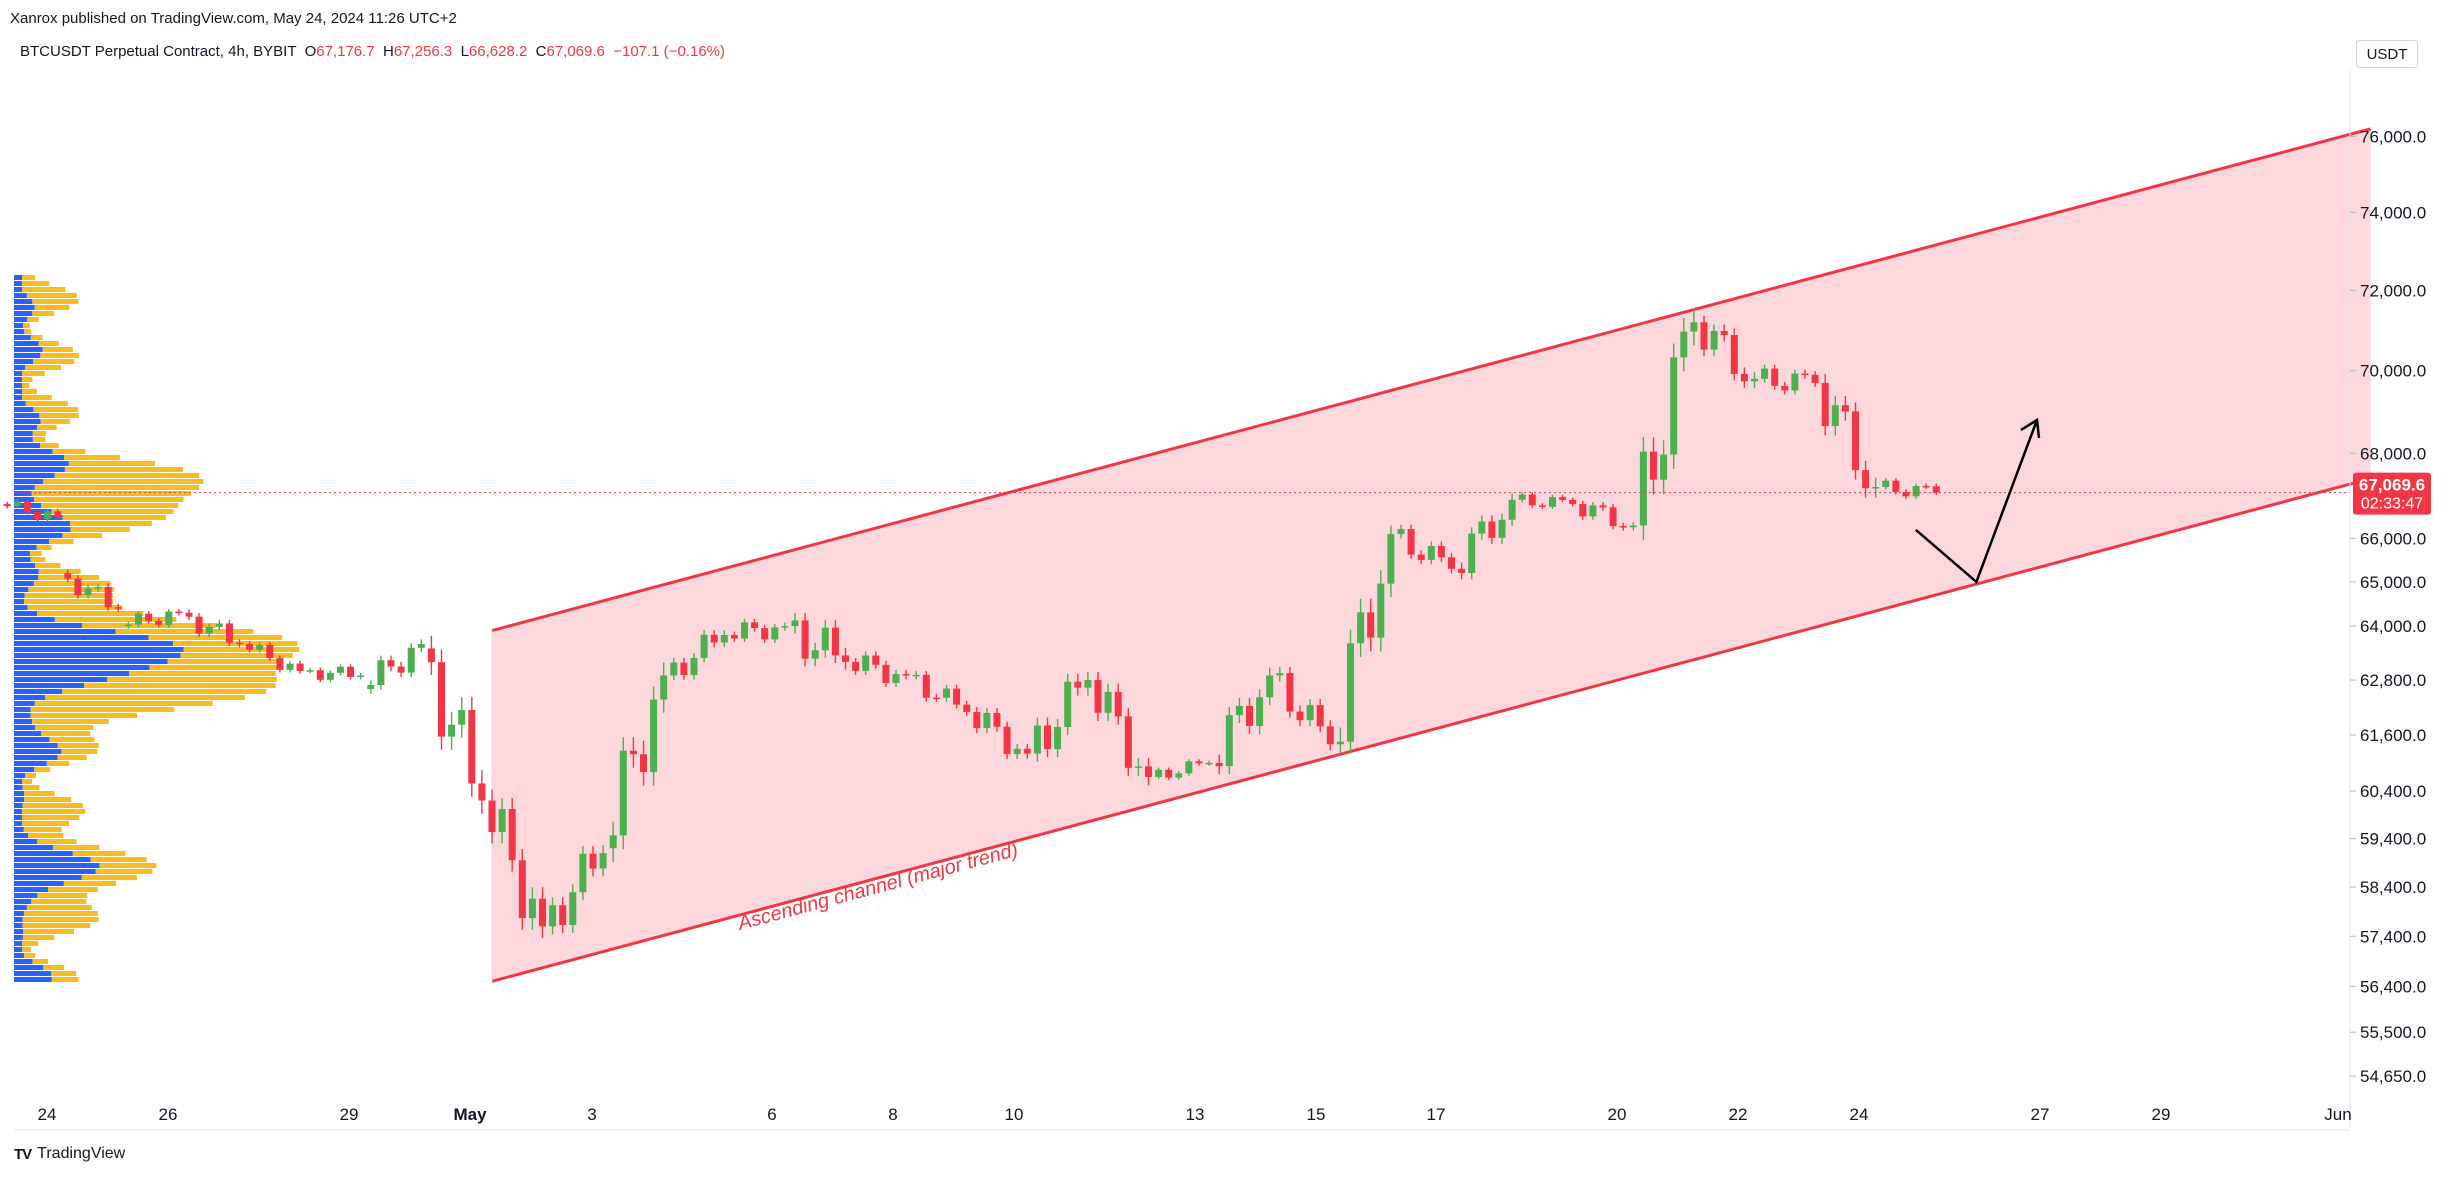 The width and height of the screenshot is (2454, 1177). Describe the element at coordinates (2393, 791) in the screenshot. I see `price-tick-label: 60,400.0` at that location.